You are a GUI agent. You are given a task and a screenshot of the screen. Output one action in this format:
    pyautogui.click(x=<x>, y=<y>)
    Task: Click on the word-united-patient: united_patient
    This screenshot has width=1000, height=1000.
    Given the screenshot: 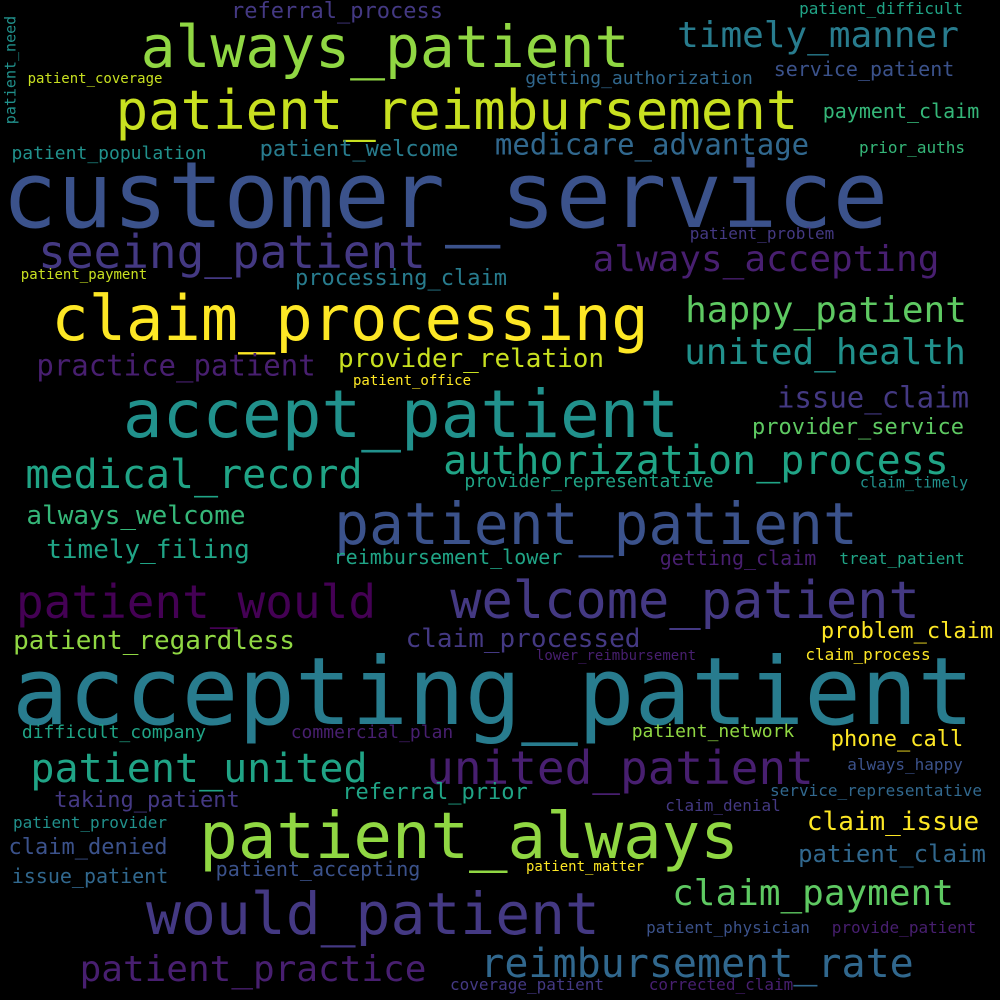 What is the action you would take?
    pyautogui.click(x=620, y=768)
    